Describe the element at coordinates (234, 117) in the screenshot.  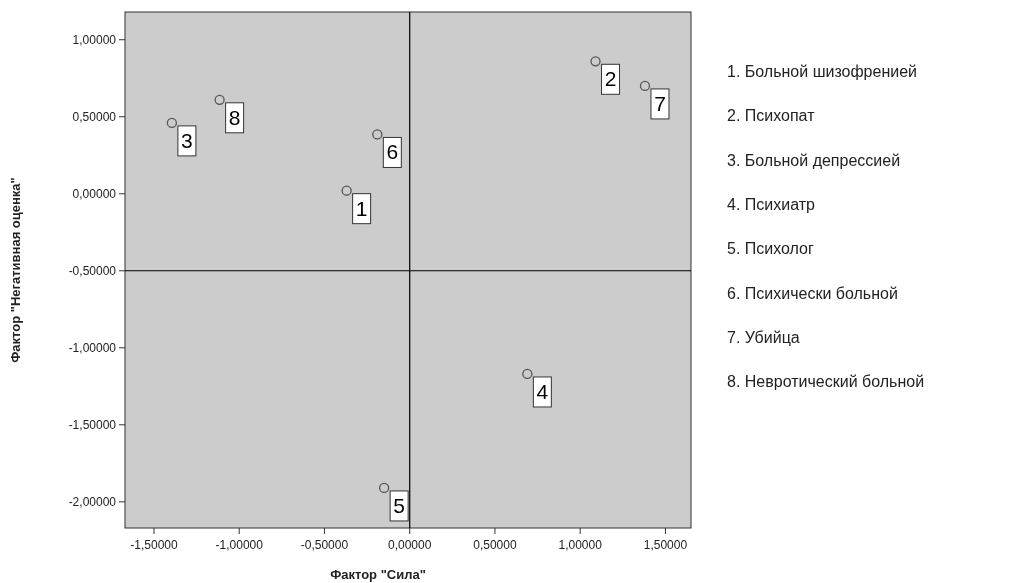
I see `annotation: 8` at that location.